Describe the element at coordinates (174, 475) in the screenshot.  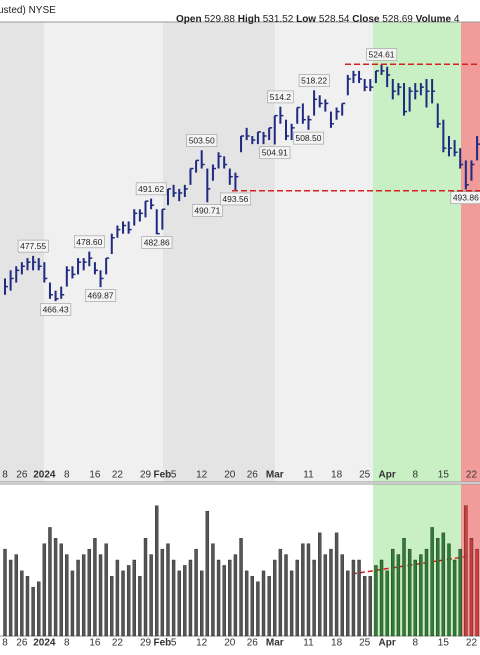
I see `x-tick-label: 5` at that location.